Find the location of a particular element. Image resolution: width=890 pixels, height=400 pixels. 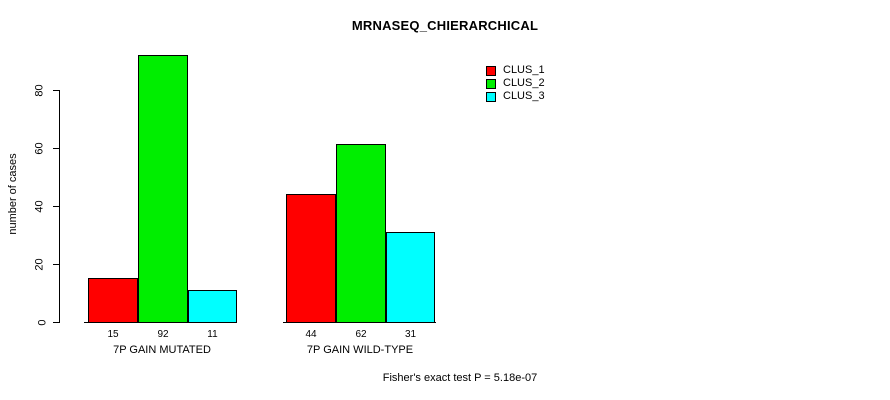

legend-label-clus3: CLUS_3 is located at coordinates (524, 96).